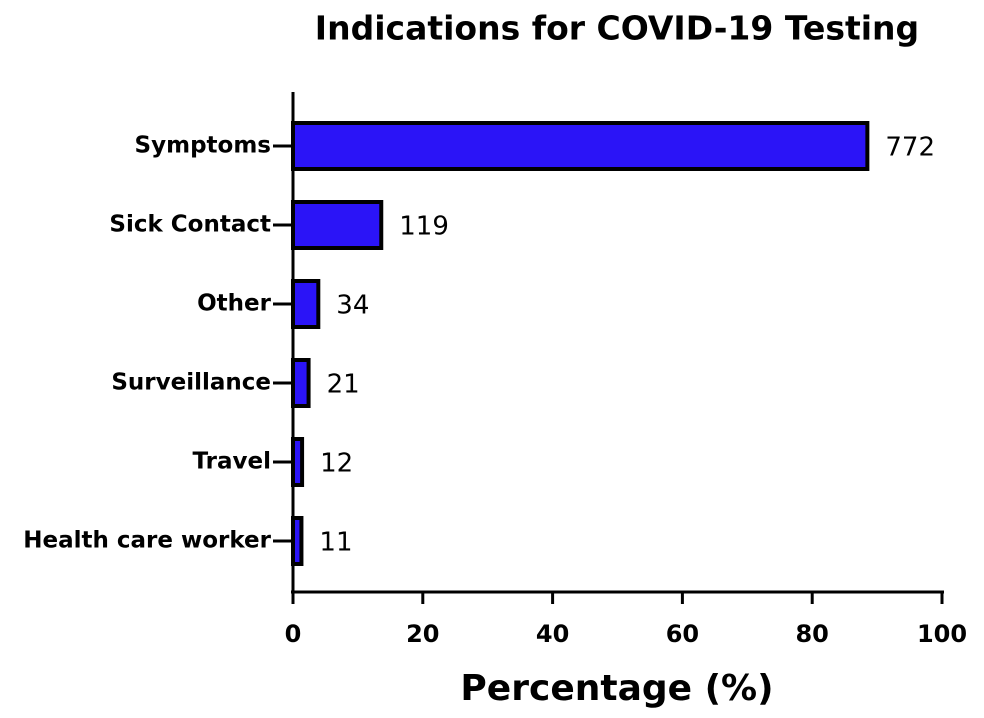 This screenshot has height=718, width=984. What do you see at coordinates (942, 634) in the screenshot?
I see `x-tick-label: 100` at bounding box center [942, 634].